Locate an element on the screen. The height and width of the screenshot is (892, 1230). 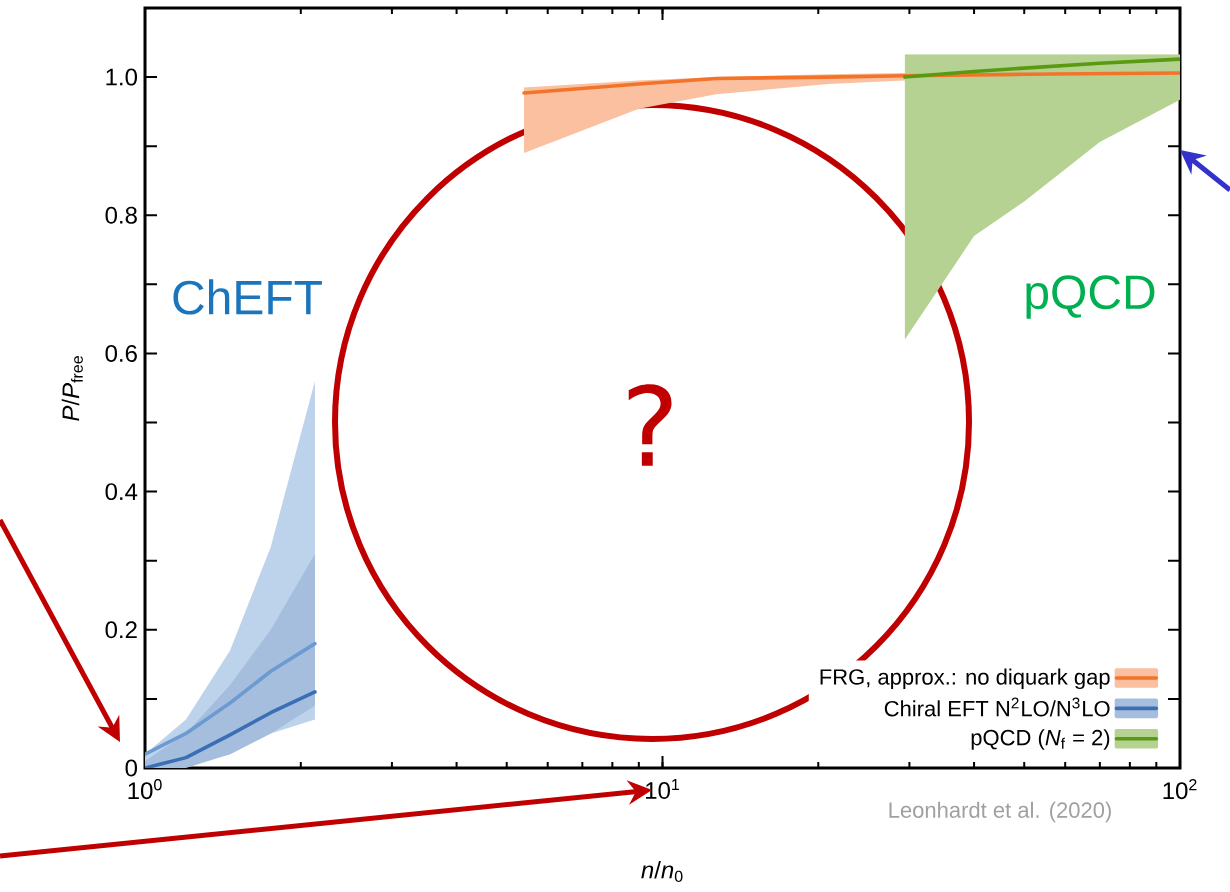
y-tick-label: 0 is located at coordinates (131, 768).